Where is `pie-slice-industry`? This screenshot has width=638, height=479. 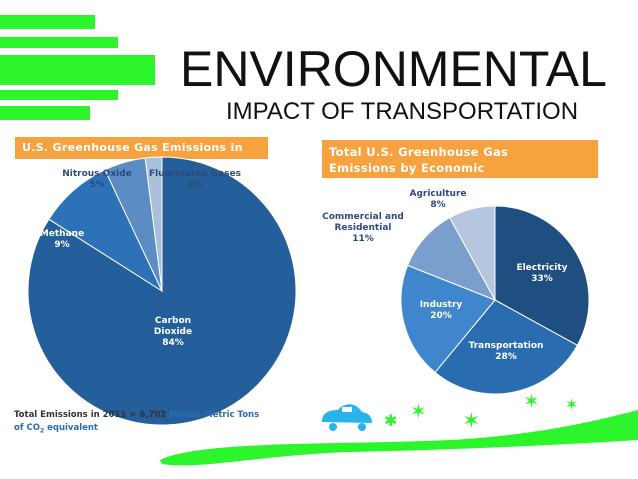
pie-slice-industry is located at coordinates (448, 319).